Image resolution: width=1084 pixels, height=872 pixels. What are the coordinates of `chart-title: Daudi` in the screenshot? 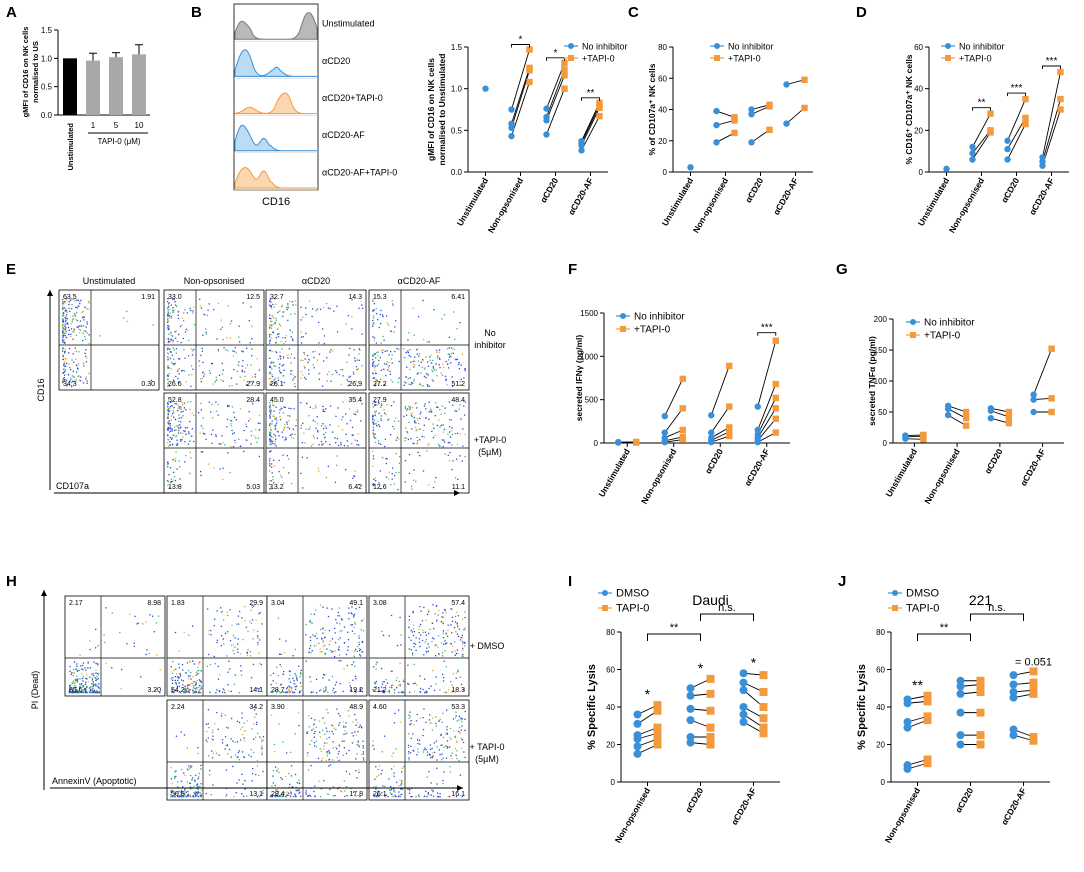 It's located at (710, 600).